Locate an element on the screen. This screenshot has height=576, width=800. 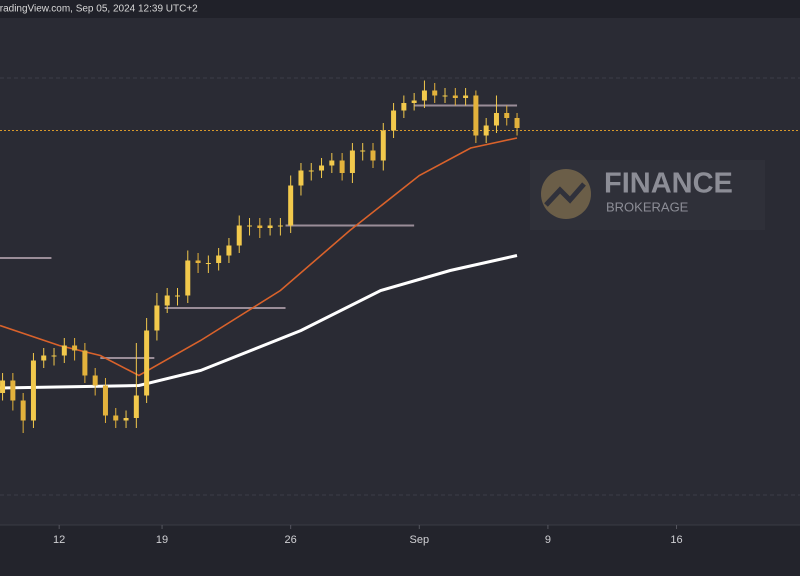
x-tick-label: 12 is located at coordinates (59, 540).